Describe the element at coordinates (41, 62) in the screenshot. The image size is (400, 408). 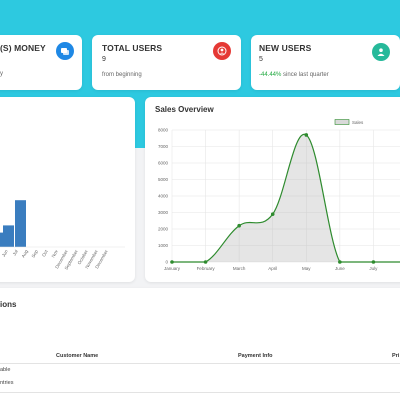
I see `stat-card-money: (S) MONEY y` at that location.